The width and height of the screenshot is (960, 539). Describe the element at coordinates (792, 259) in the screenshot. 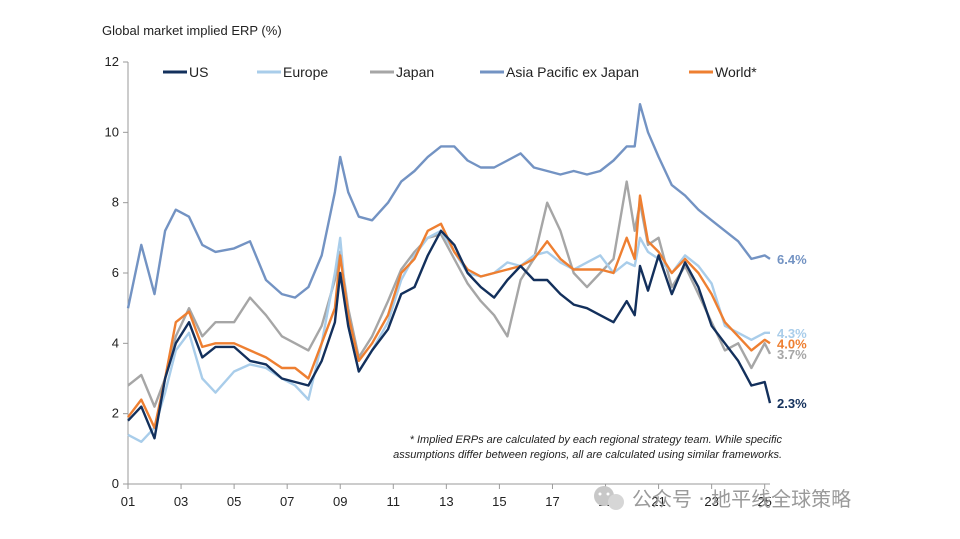

I see `end-label: 6.4%` at that location.